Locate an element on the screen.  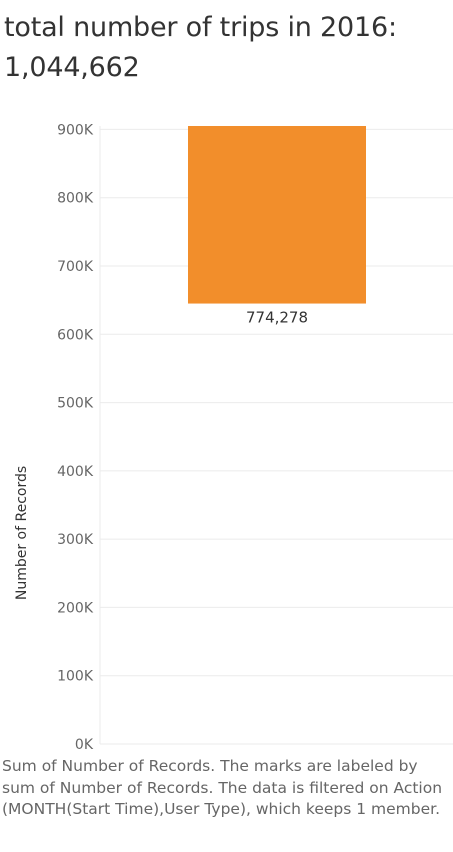
y-tick-label: 200K is located at coordinates (75, 608).